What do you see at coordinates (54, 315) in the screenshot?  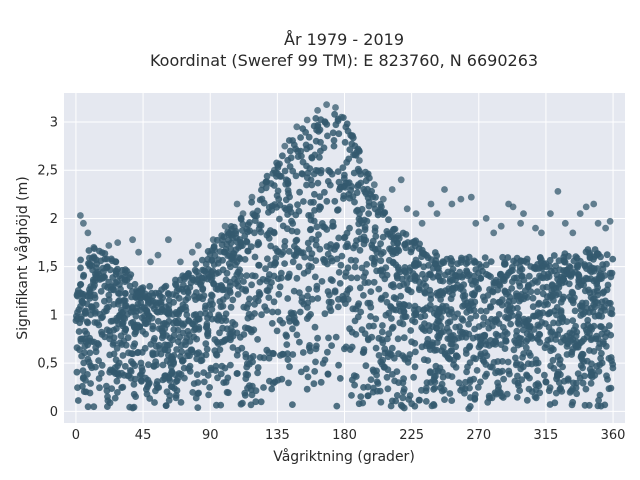 I see `y-tick-label: 1` at bounding box center [54, 315].